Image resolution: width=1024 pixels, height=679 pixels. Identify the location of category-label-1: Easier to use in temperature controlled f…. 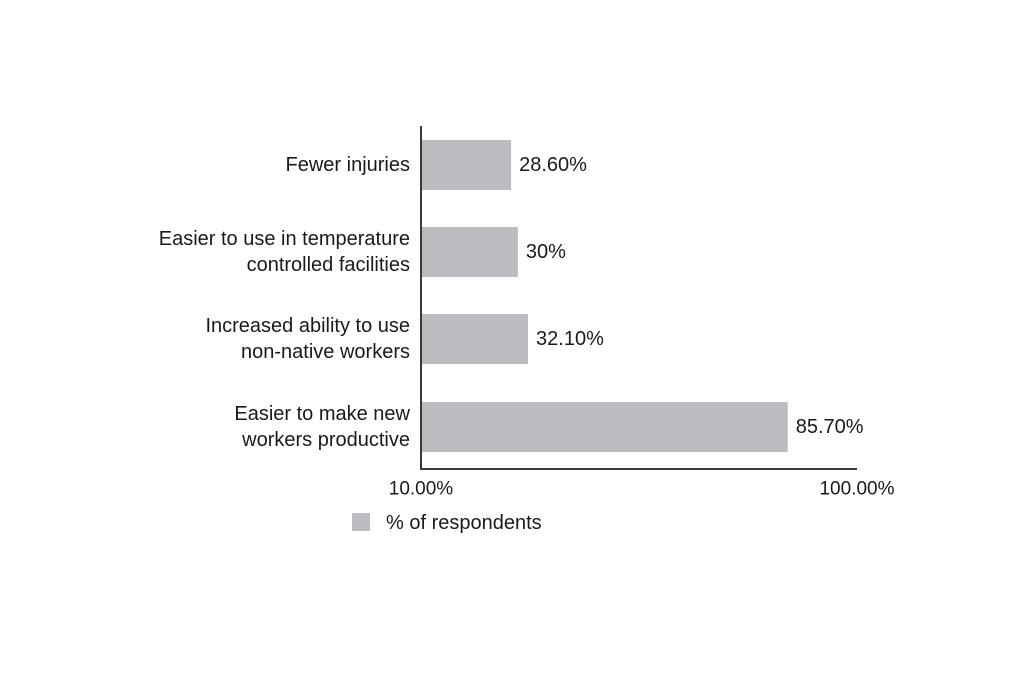
(284, 252).